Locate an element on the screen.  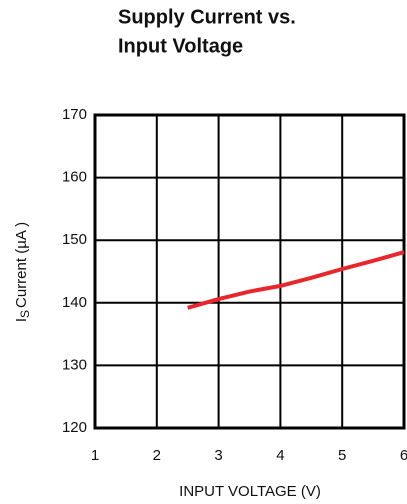
y-tick-label: 140 is located at coordinates (74, 302).